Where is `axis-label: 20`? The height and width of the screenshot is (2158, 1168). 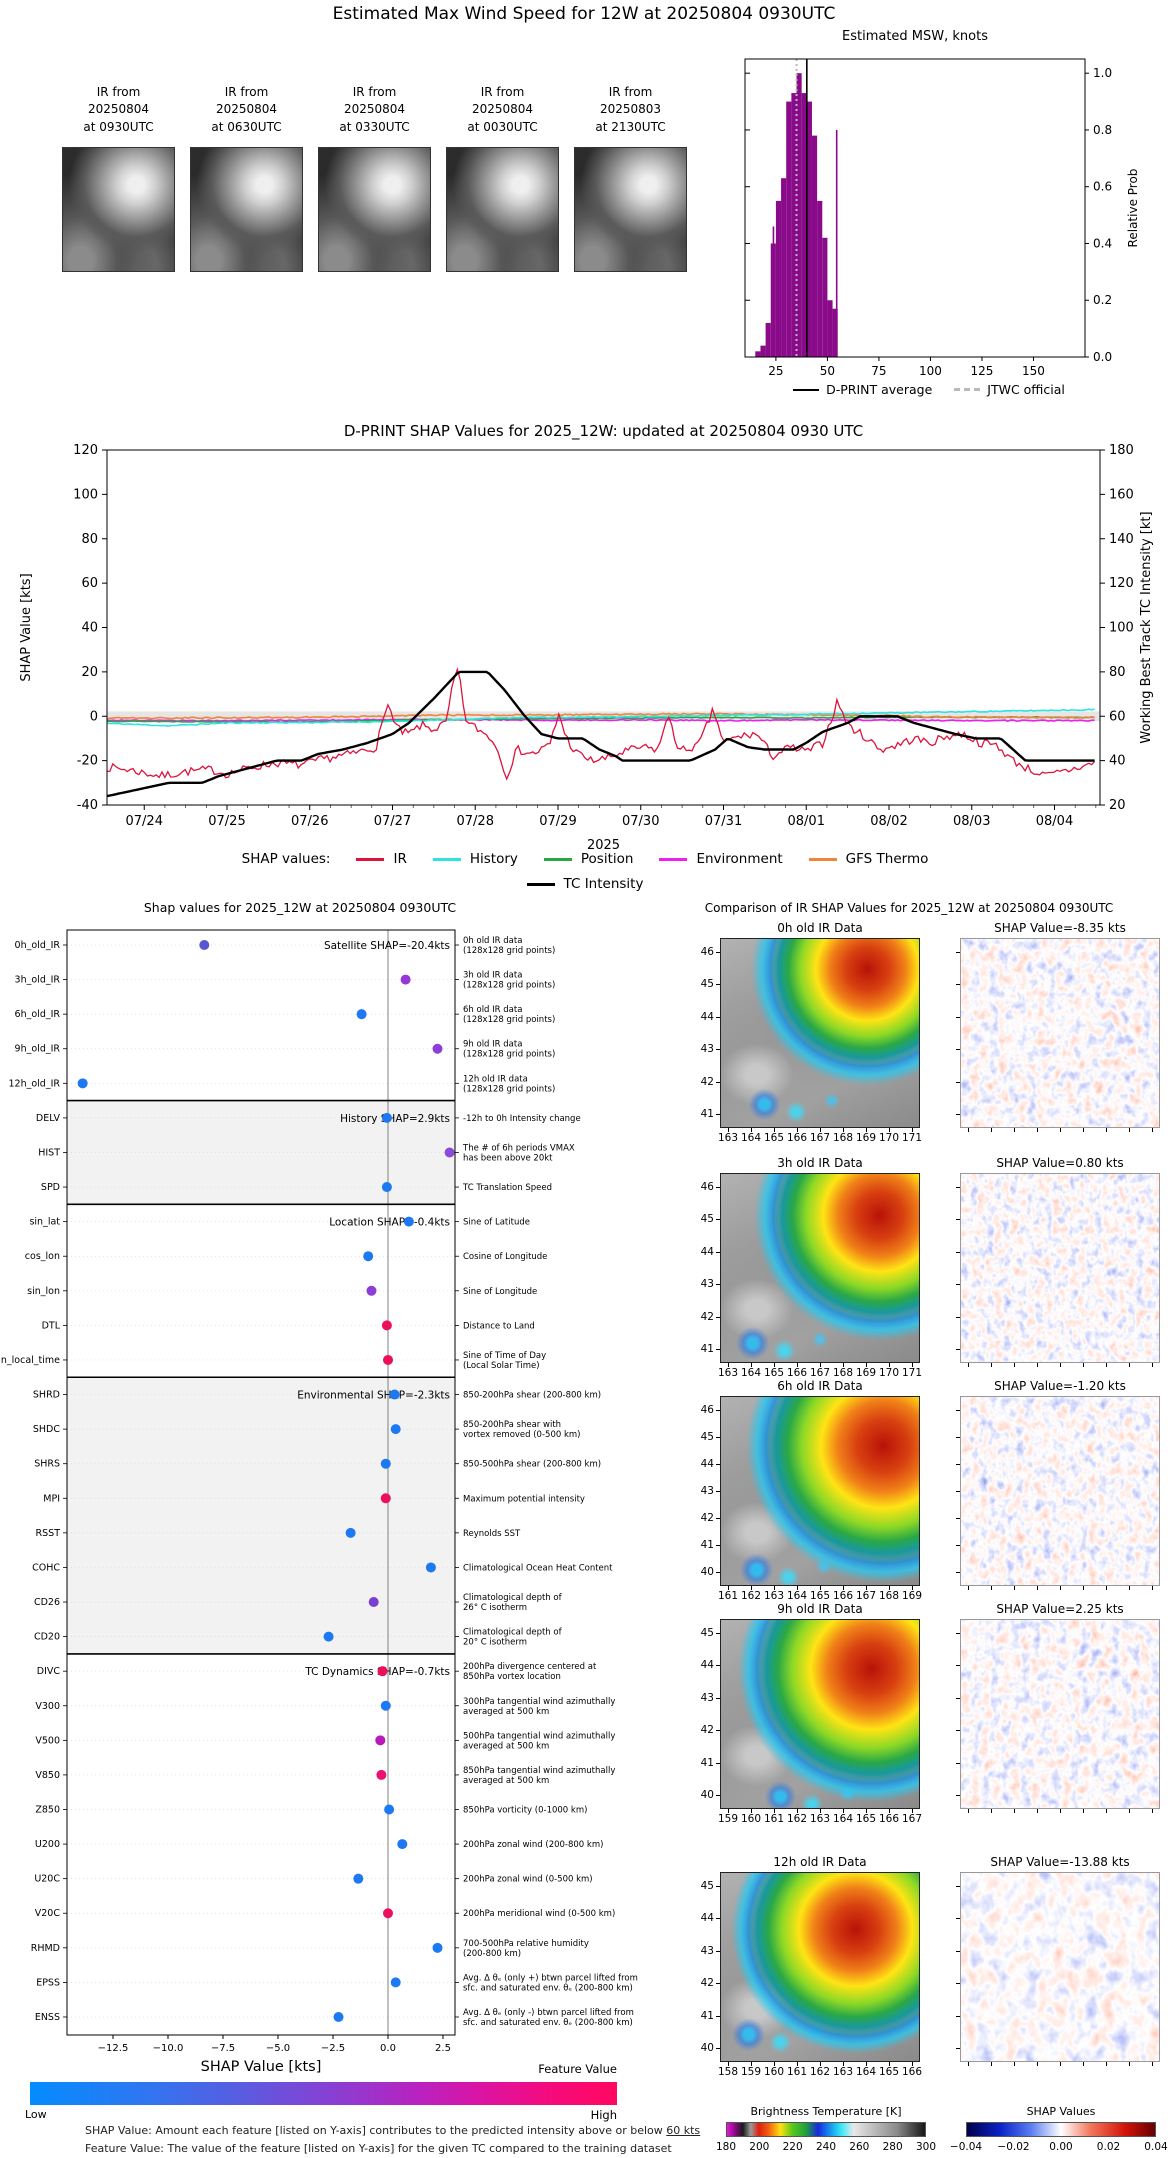 axis-label: 20 is located at coordinates (1117, 805).